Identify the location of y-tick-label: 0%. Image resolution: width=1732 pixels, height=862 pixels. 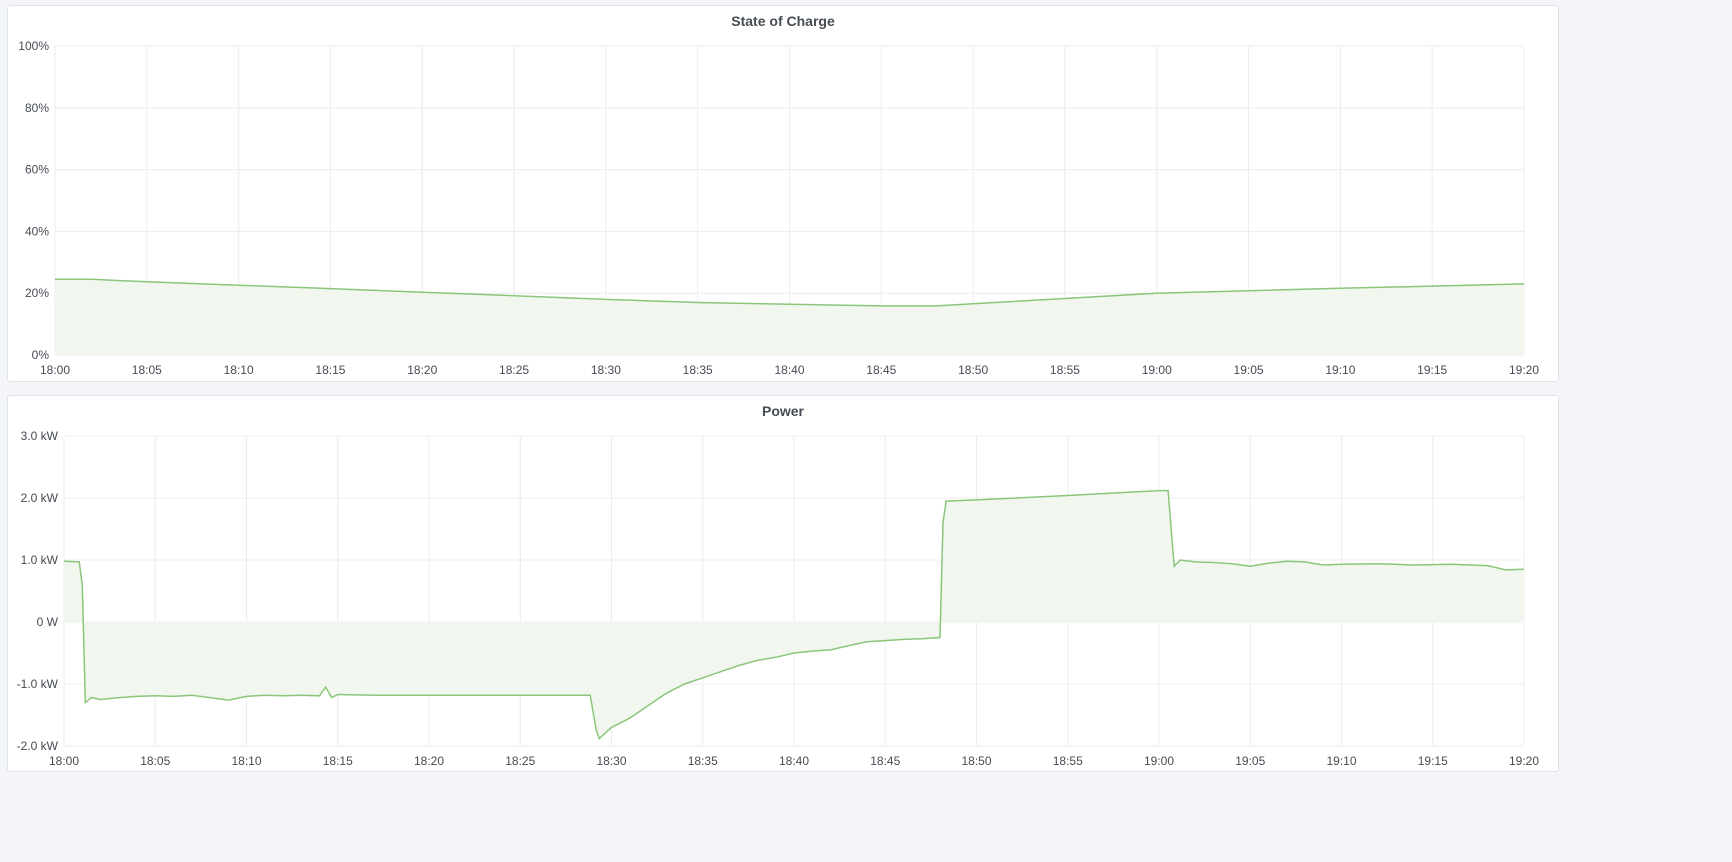
(41, 355).